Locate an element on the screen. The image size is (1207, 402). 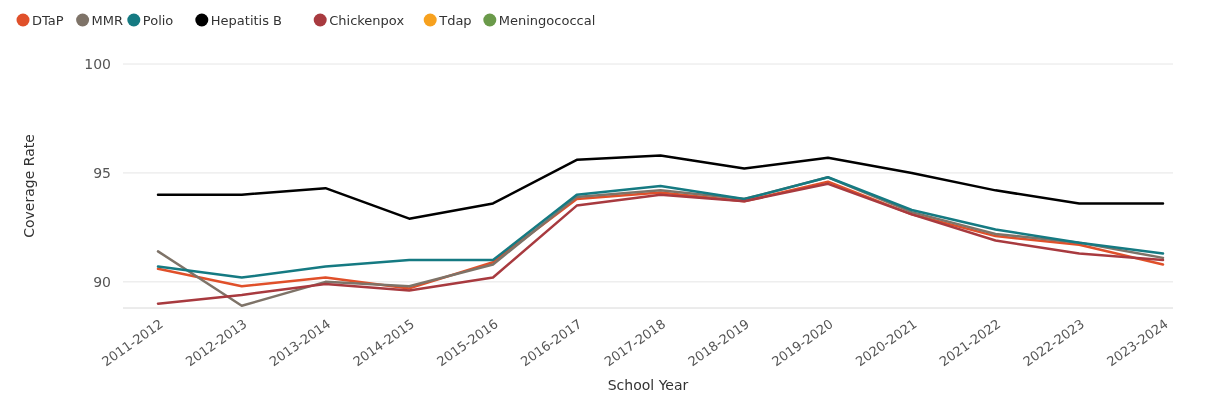
legend-label: Chickenpox is located at coordinates (367, 20).